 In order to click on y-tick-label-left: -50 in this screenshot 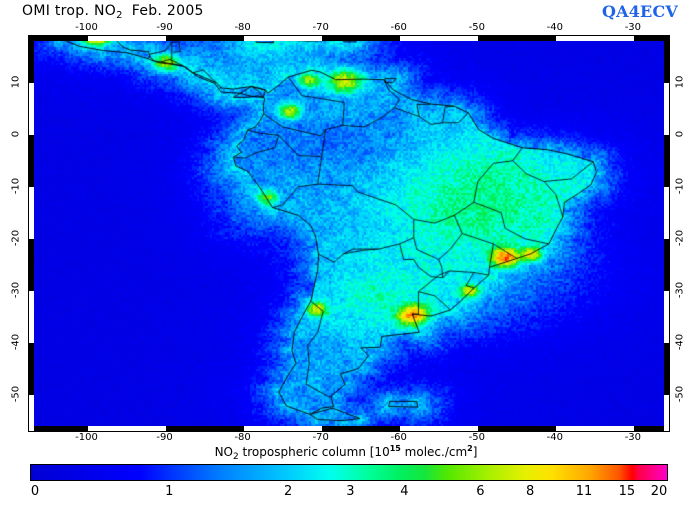, I will do `click(16, 393)`.